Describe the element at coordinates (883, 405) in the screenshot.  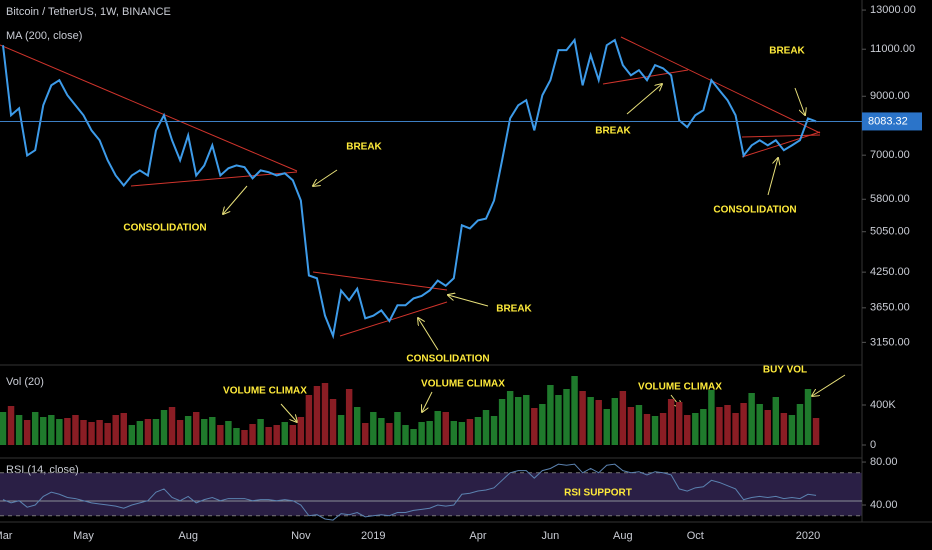
I see `y-tick-label: 400K` at that location.